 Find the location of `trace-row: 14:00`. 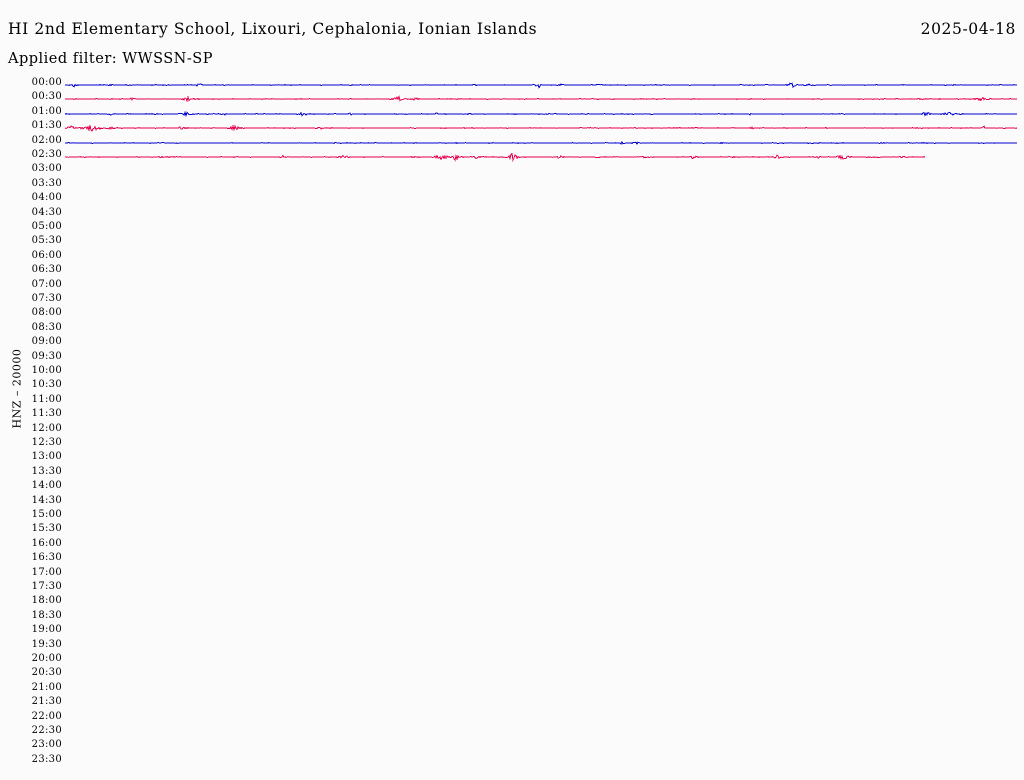

trace-row: 14:00 is located at coordinates (512, 487).